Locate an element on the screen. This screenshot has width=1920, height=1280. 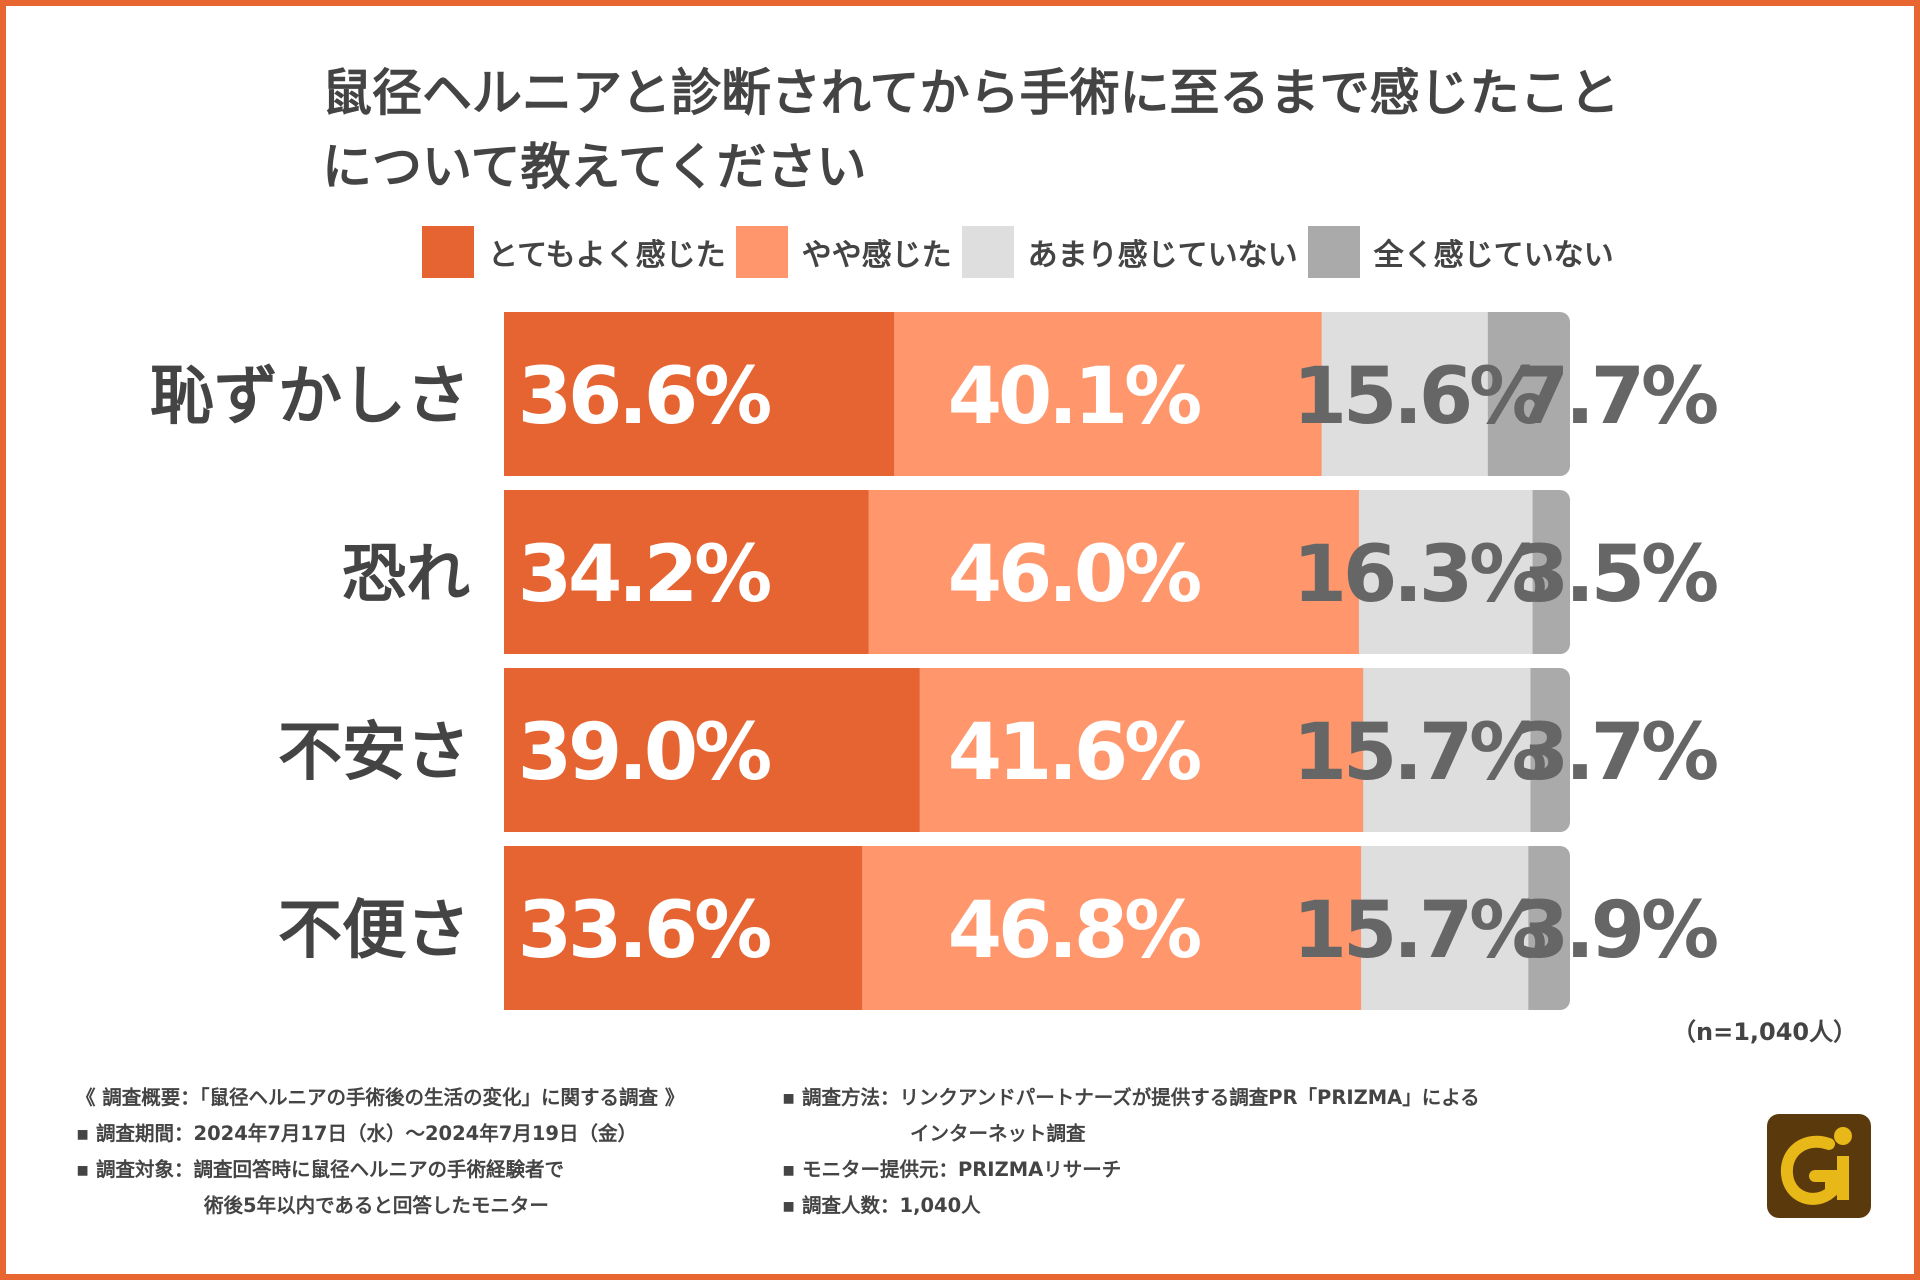
data-label: 16.3% is located at coordinates (1419, 575).